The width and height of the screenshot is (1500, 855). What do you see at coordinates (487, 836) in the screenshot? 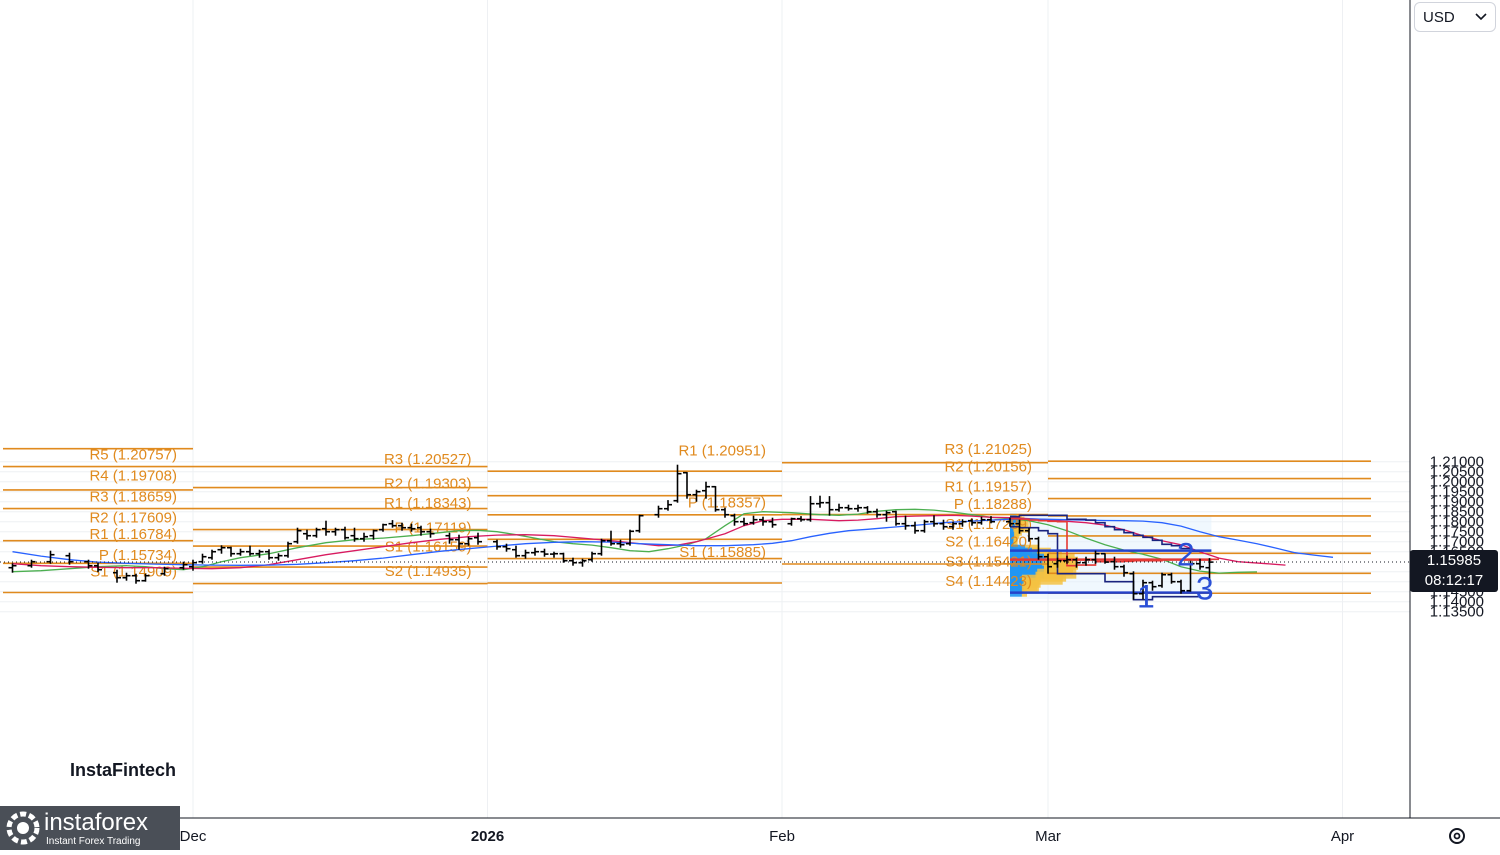
I see `time-tick-label: 2026` at bounding box center [487, 836].